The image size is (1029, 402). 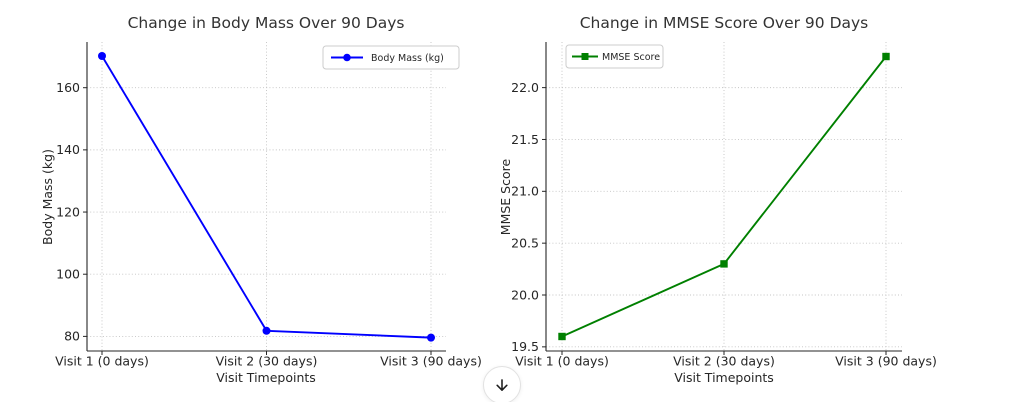 I want to click on y-tick-label: 20.0, so click(x=525, y=294).